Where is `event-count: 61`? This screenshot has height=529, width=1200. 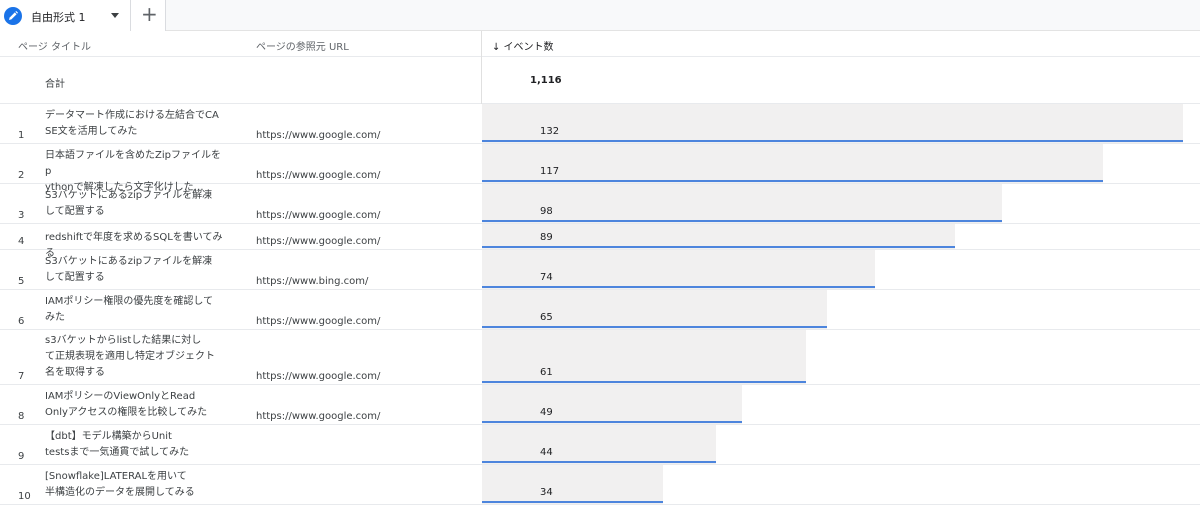 event-count: 61 is located at coordinates (546, 372).